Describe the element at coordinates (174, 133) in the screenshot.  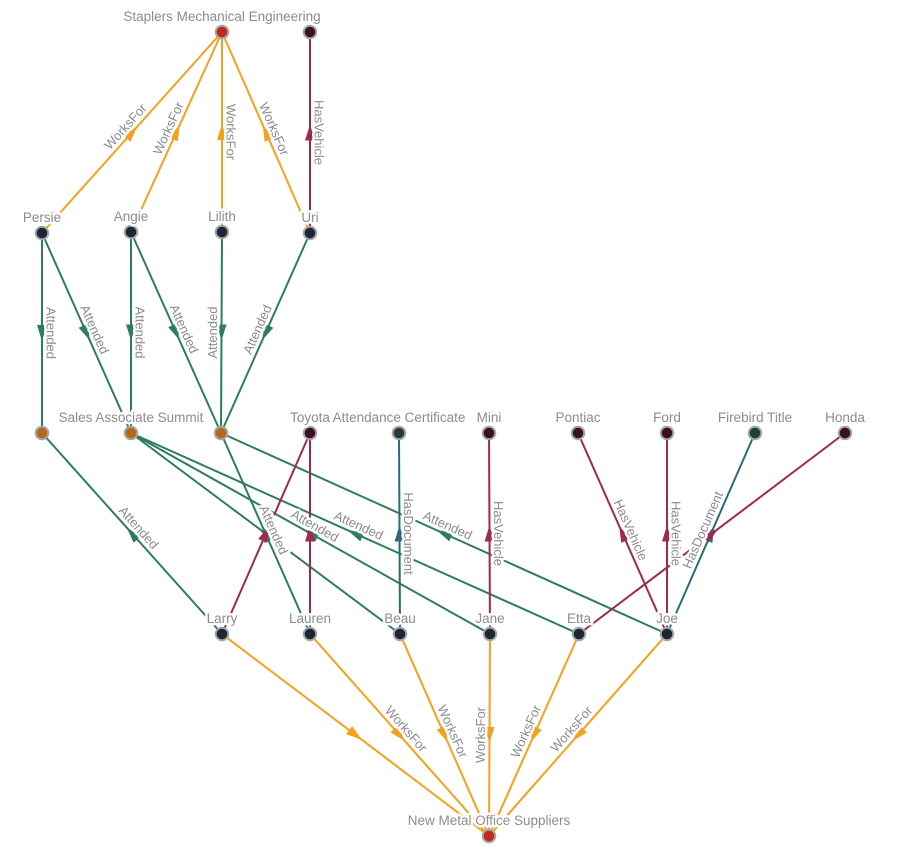
I see `arrow-angie-staplers` at that location.